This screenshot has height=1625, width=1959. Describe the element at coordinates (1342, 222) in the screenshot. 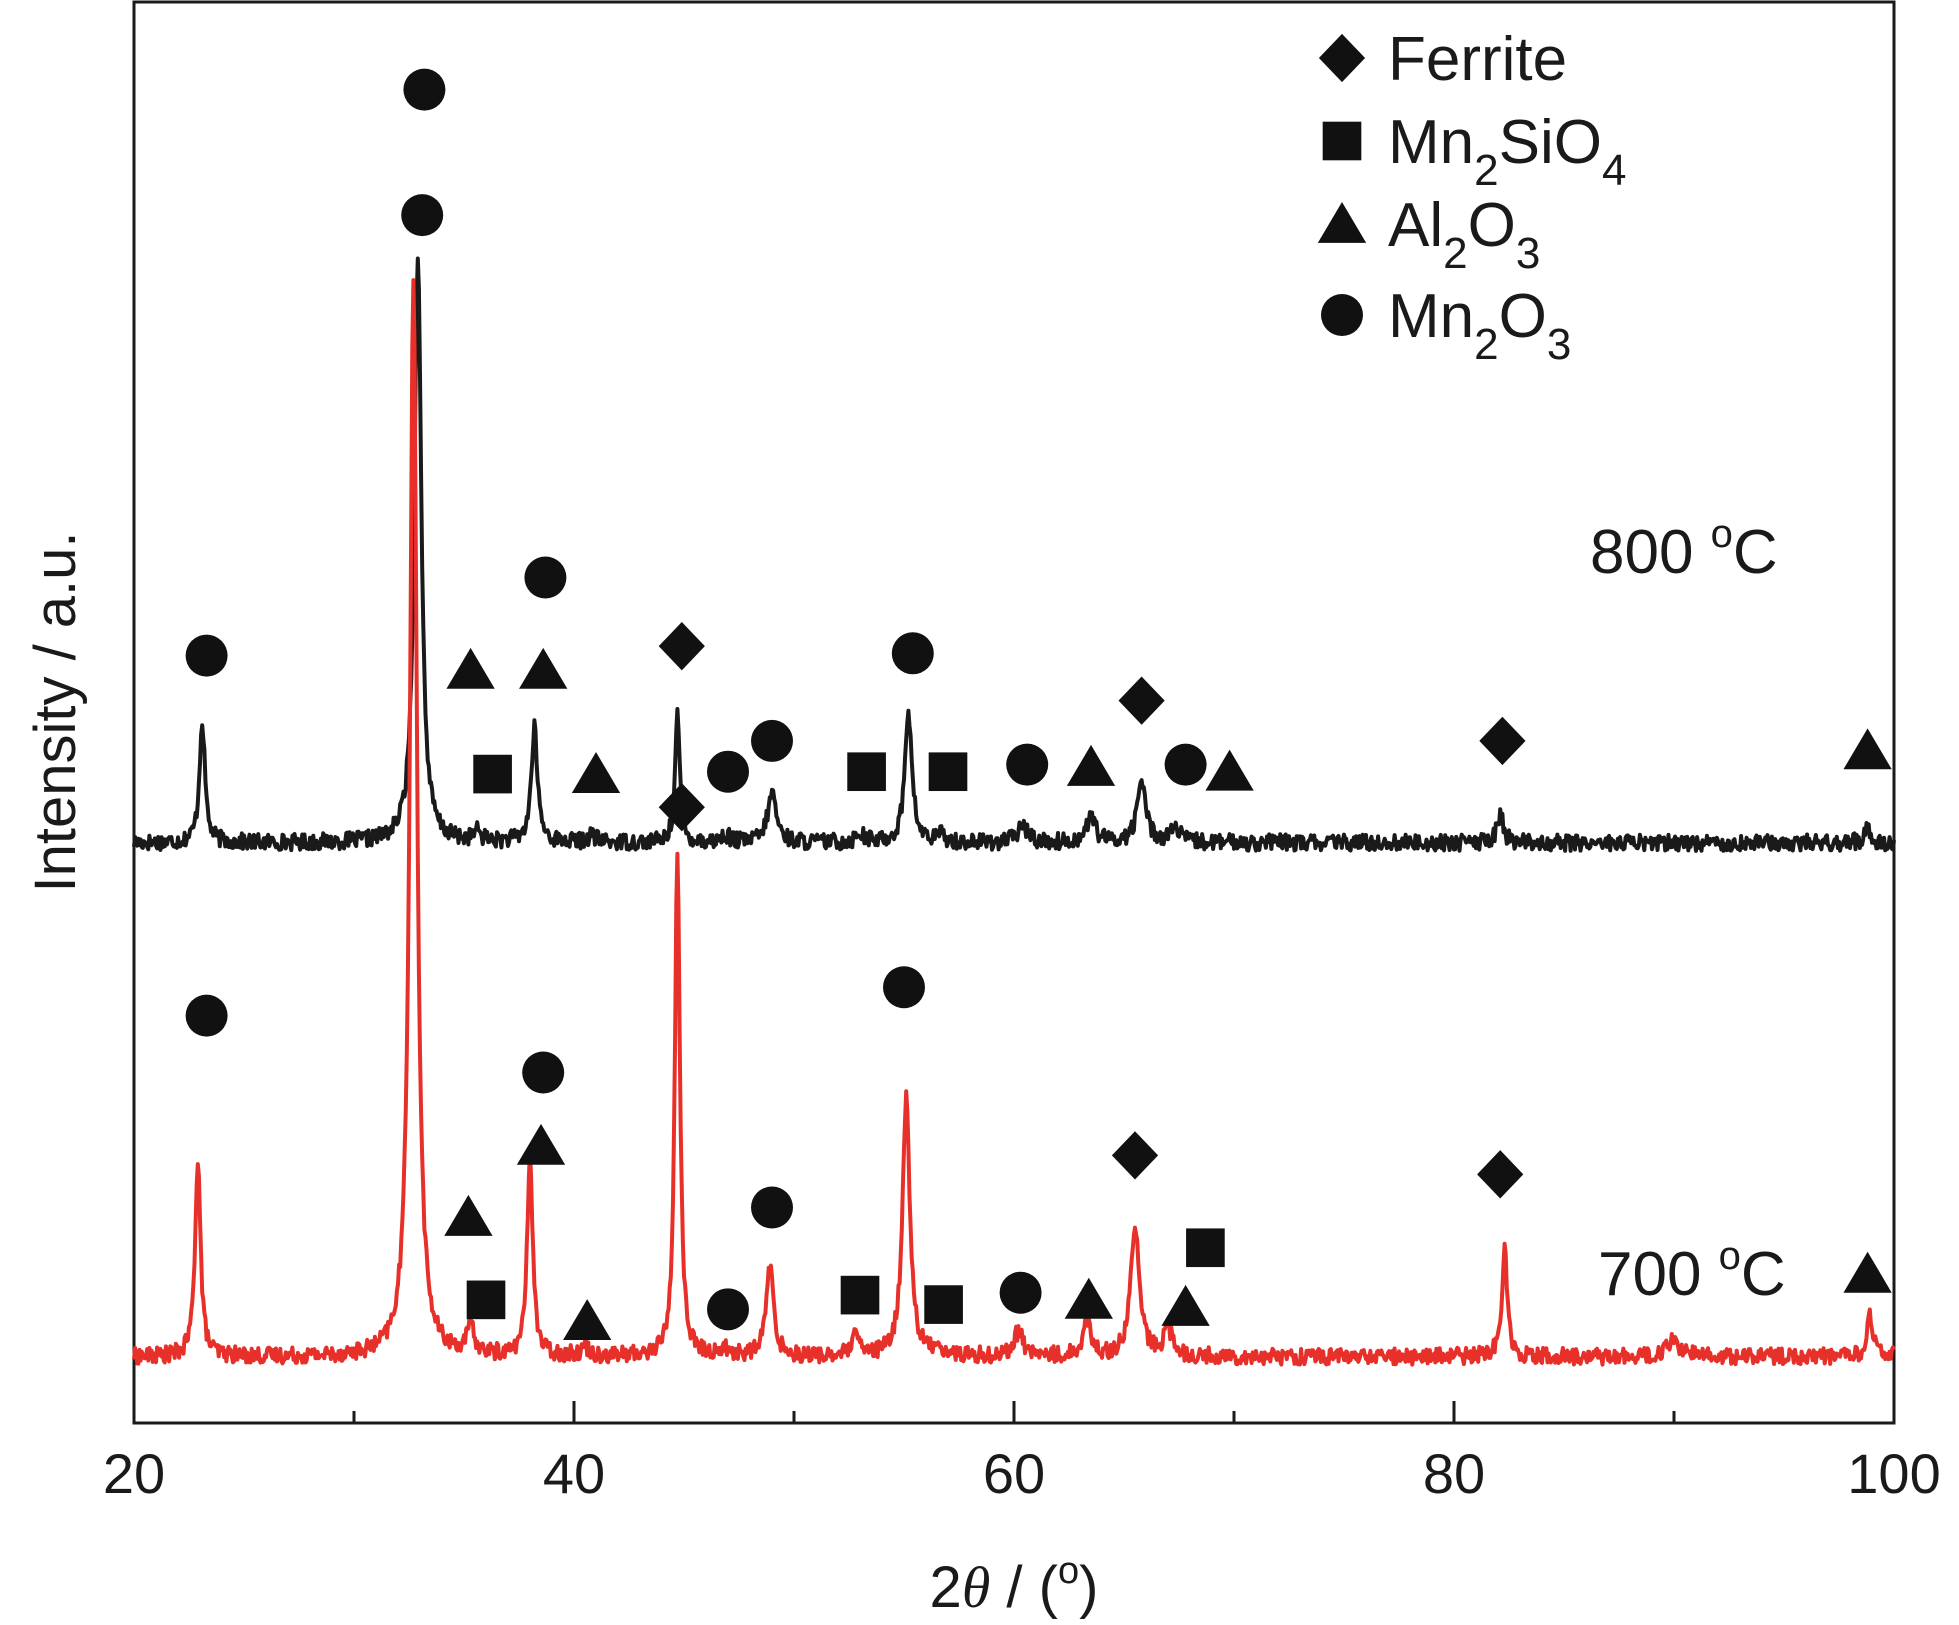

I see `legend-marker-triangle` at that location.